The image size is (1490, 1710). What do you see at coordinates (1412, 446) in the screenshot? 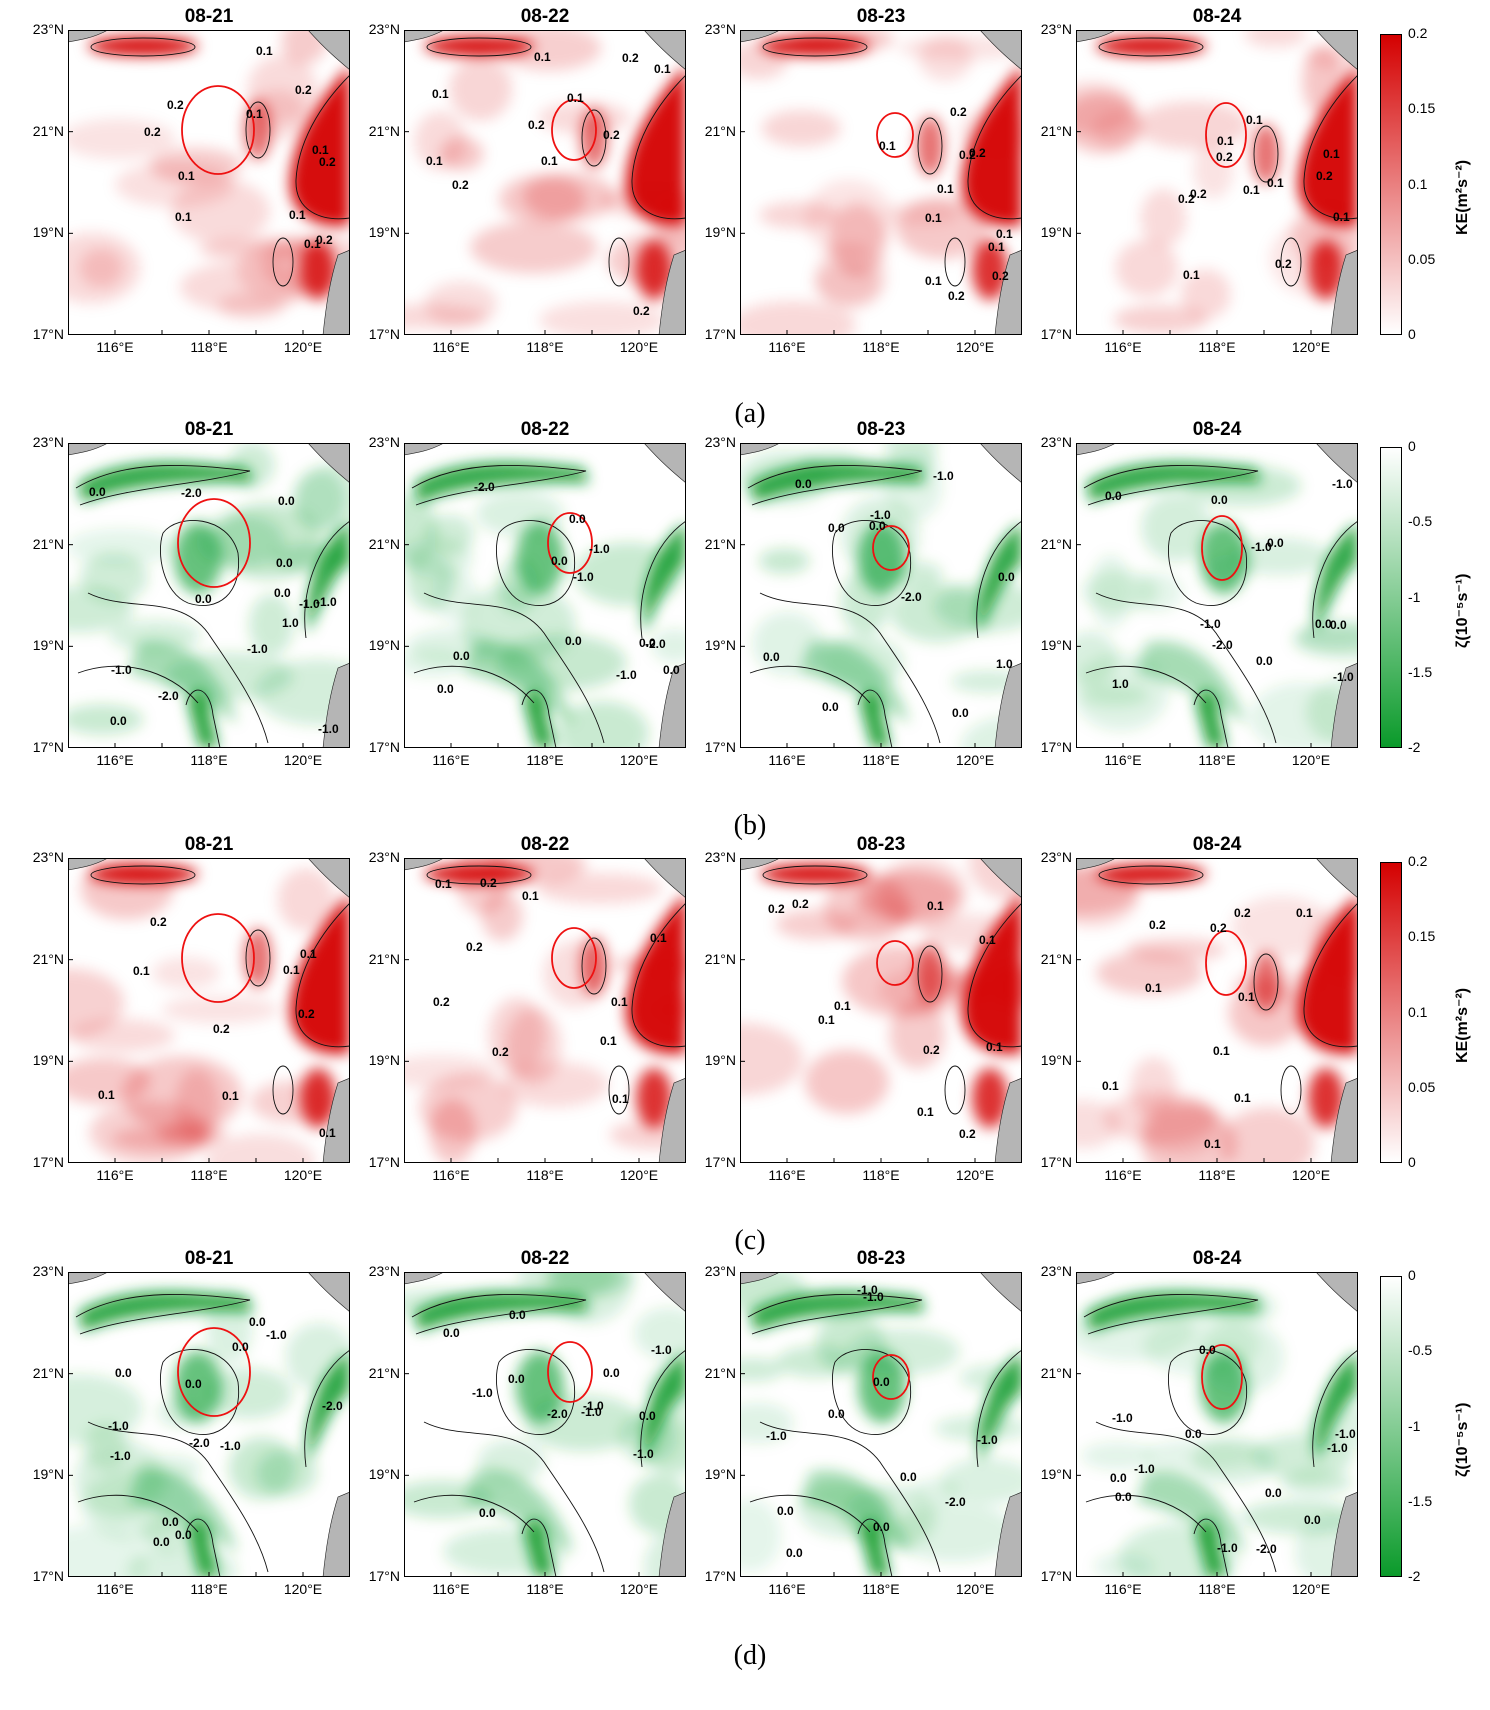
I see `colorbar-tick-label: 0` at bounding box center [1412, 446].